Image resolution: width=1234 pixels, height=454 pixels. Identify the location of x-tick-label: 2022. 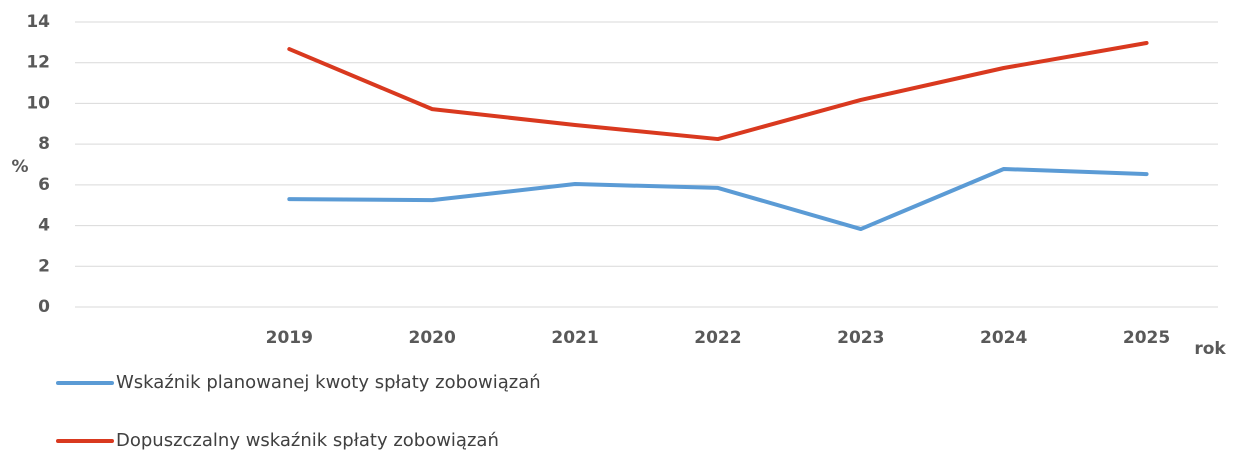
(717, 338).